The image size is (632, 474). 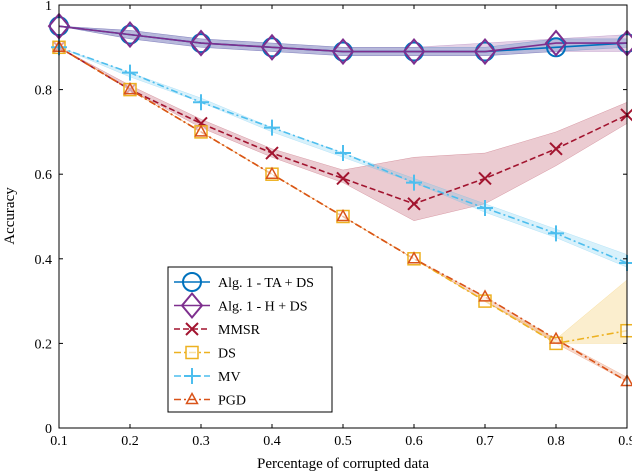 I want to click on y-tick-label: 0.4, so click(x=44, y=260).